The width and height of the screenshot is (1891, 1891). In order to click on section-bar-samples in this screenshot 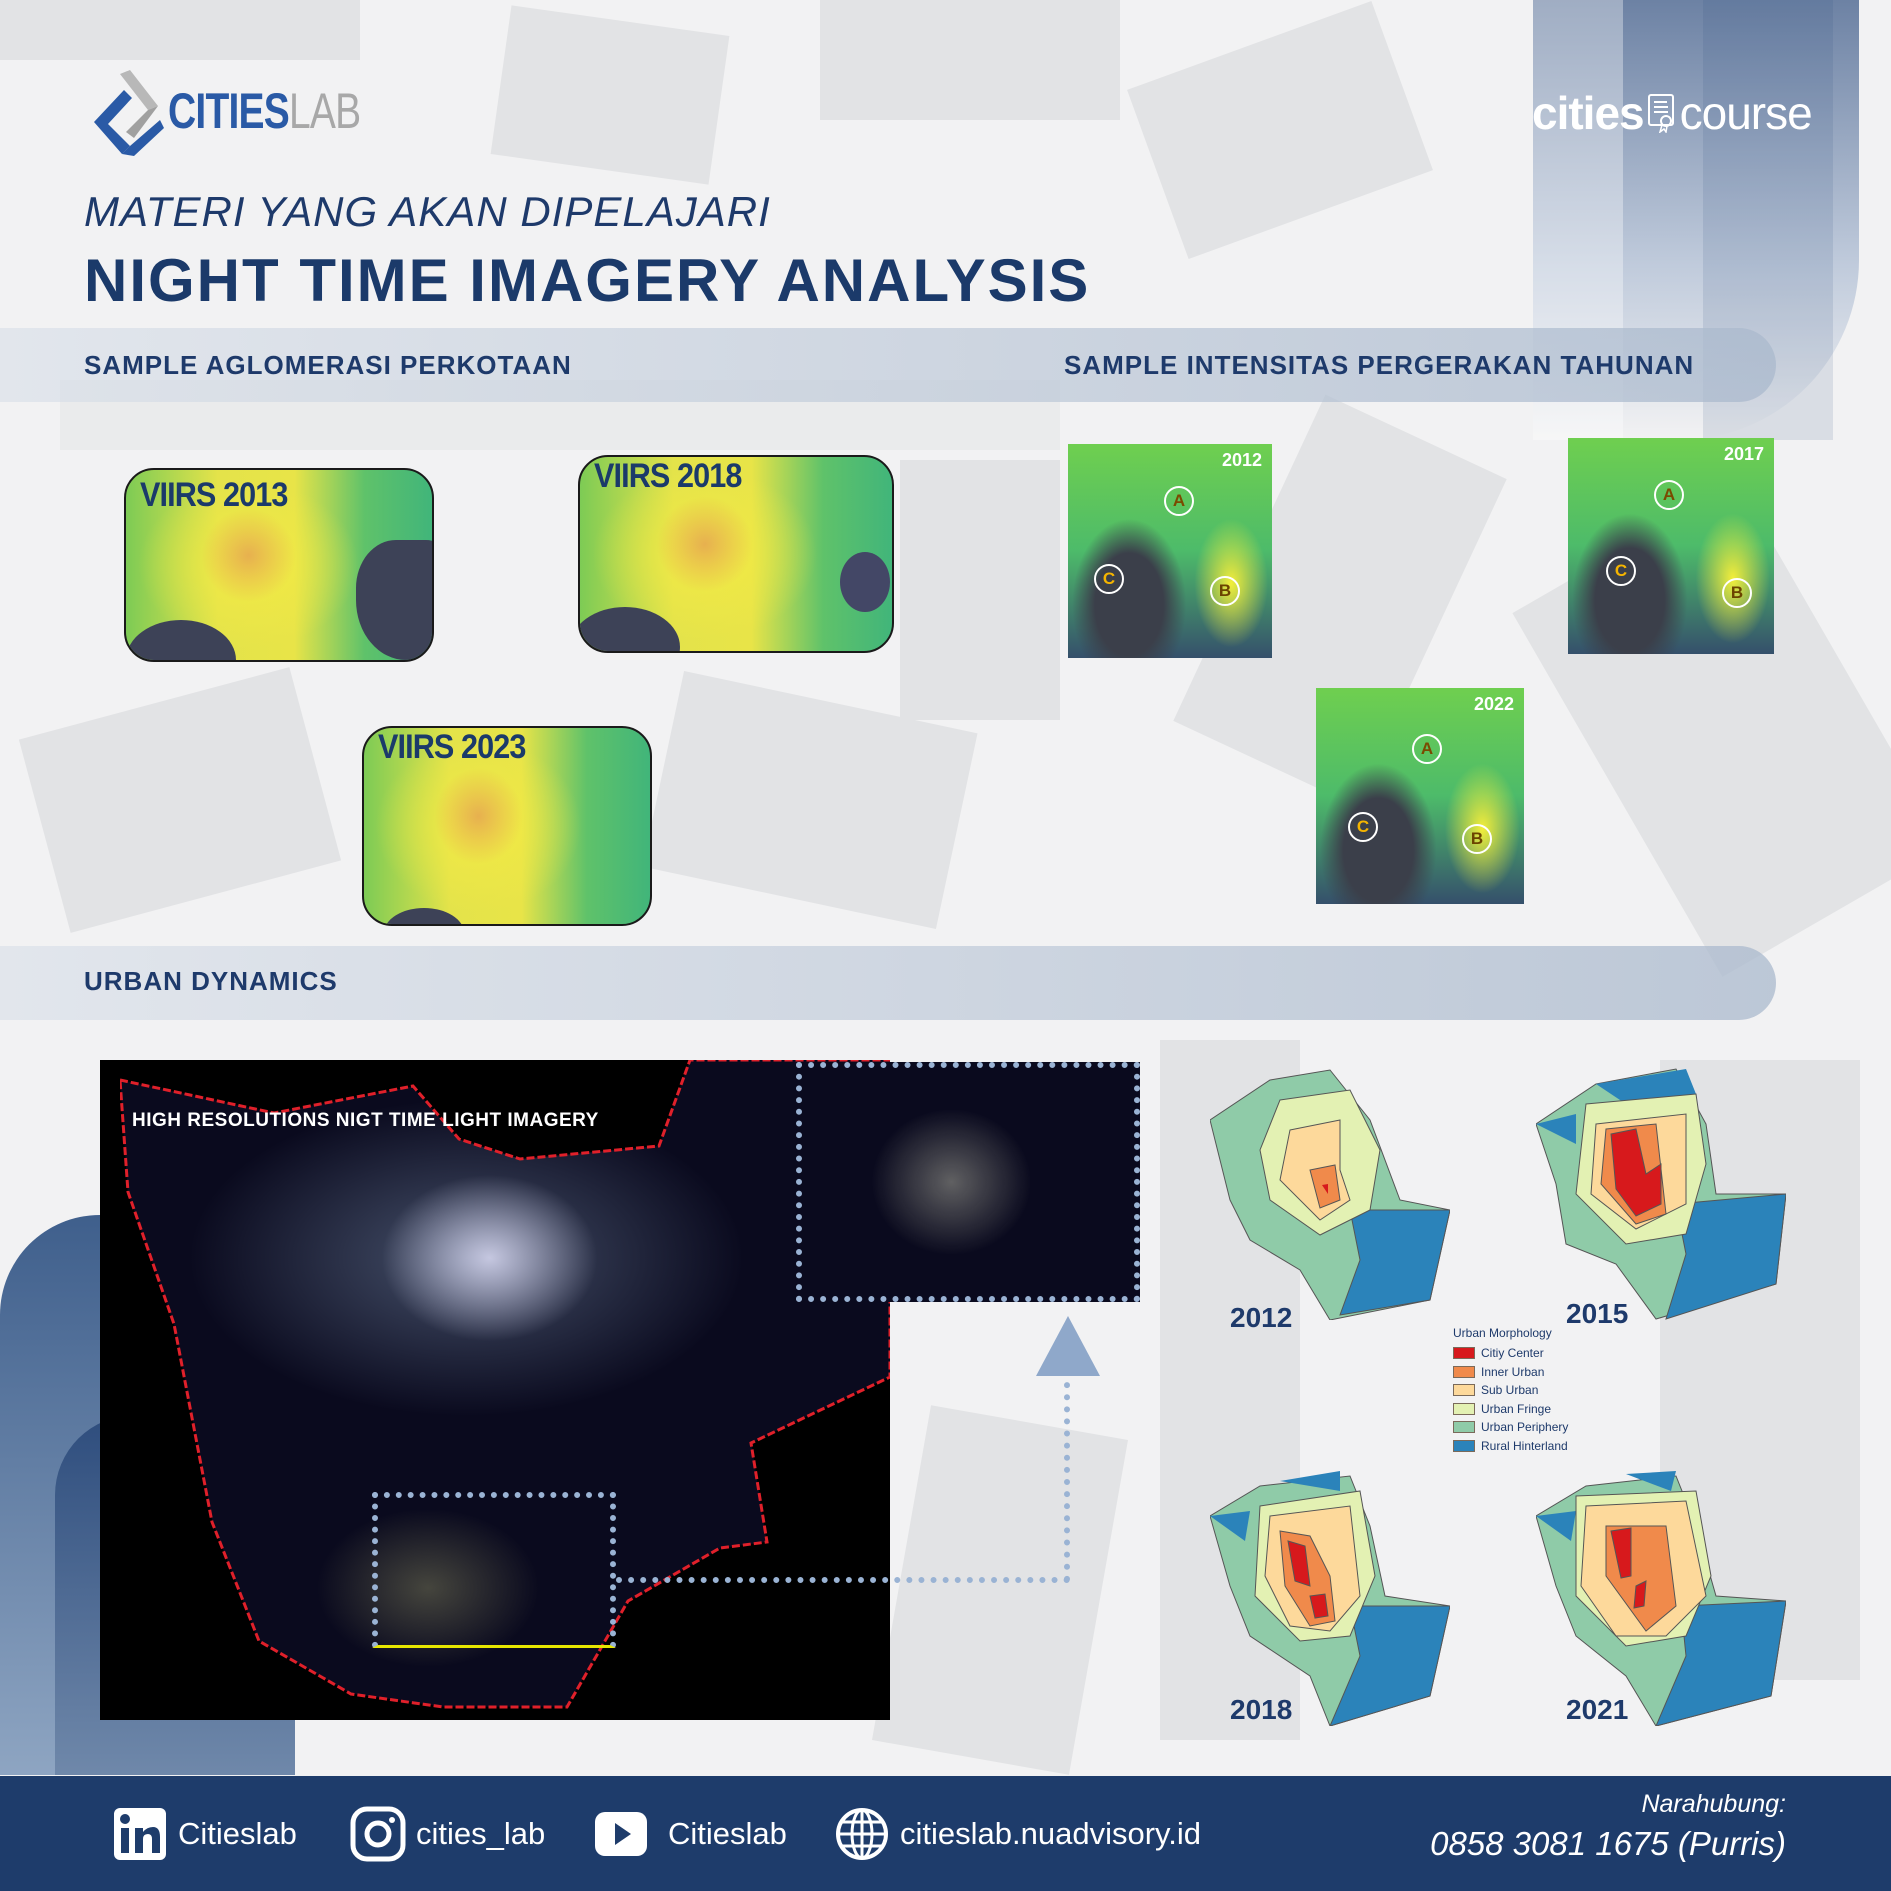, I will do `click(888, 365)`.